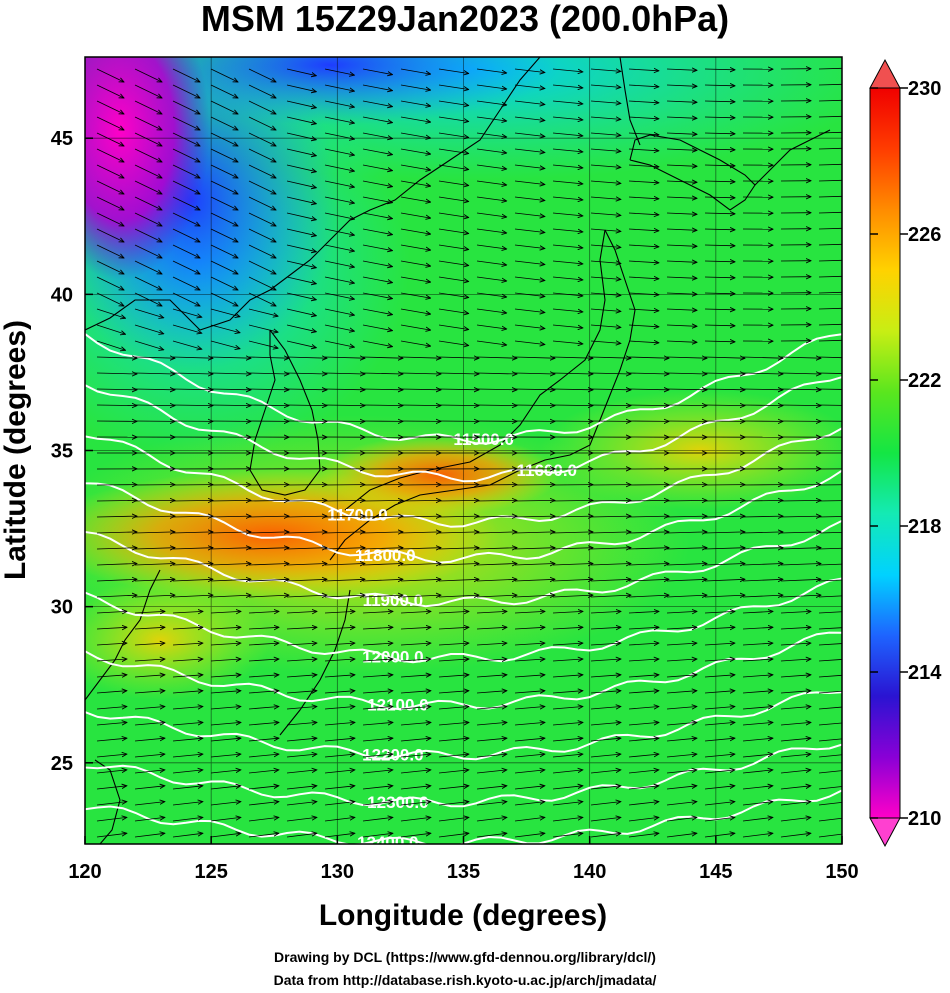 The width and height of the screenshot is (950, 993). Describe the element at coordinates (924, 89) in the screenshot. I see `colorbar-tick-label: 230` at that location.